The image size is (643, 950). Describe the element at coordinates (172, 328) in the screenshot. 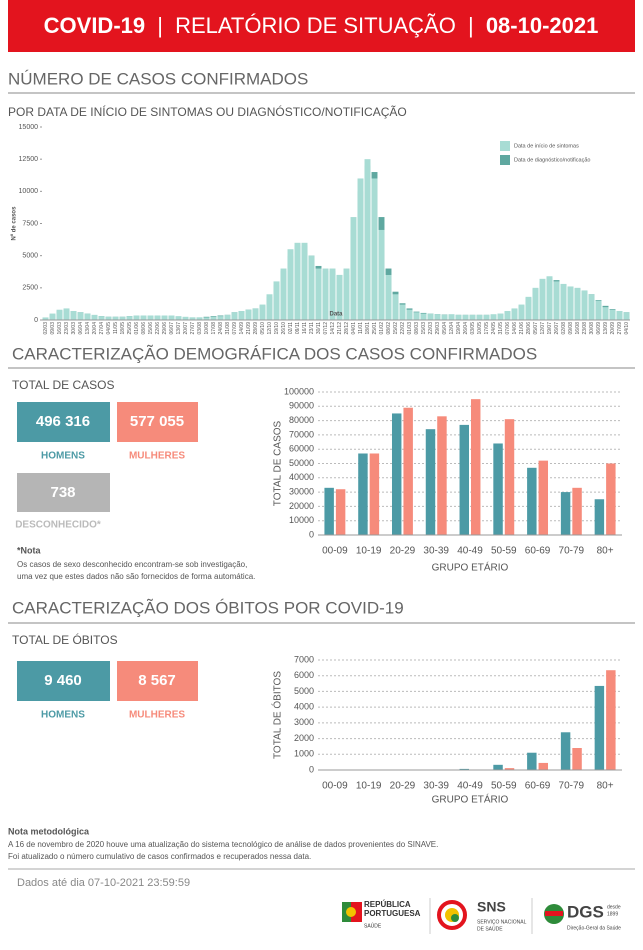

I see `x-tick-label: 06/07` at that location.